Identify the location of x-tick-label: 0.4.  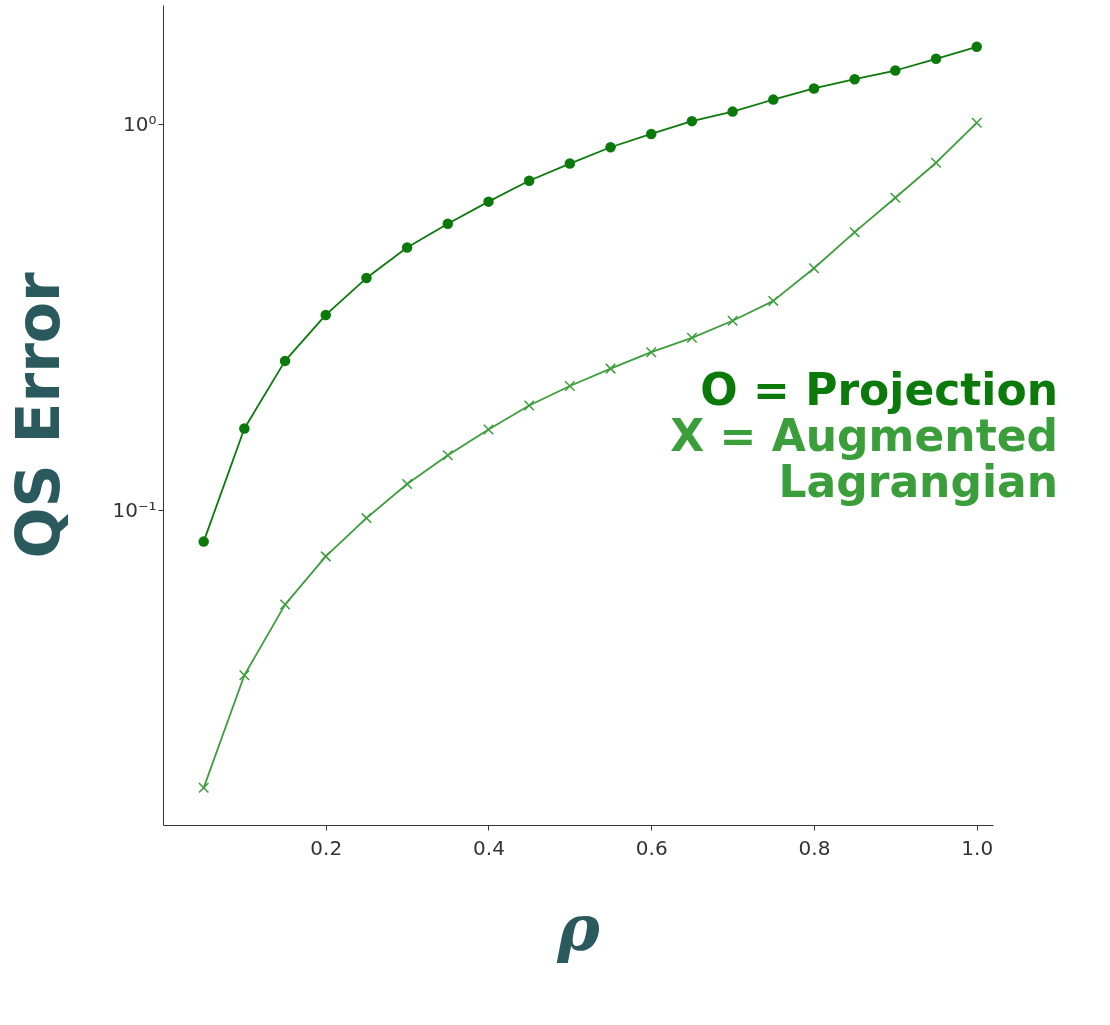
(489, 847).